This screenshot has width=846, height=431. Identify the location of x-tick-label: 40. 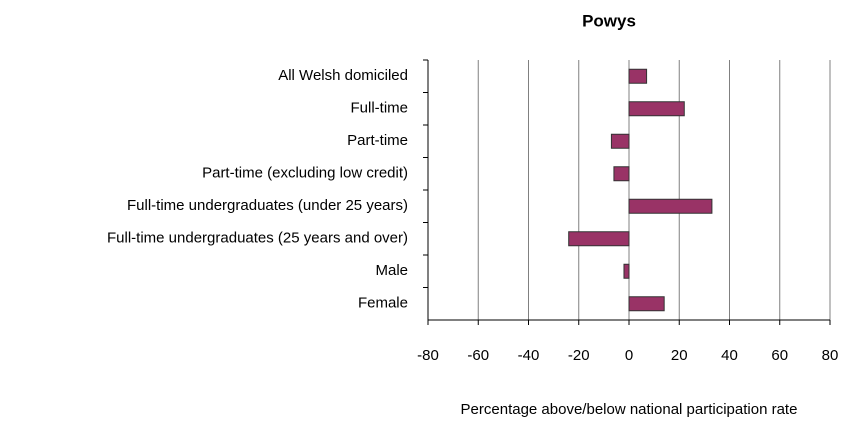
(729, 355).